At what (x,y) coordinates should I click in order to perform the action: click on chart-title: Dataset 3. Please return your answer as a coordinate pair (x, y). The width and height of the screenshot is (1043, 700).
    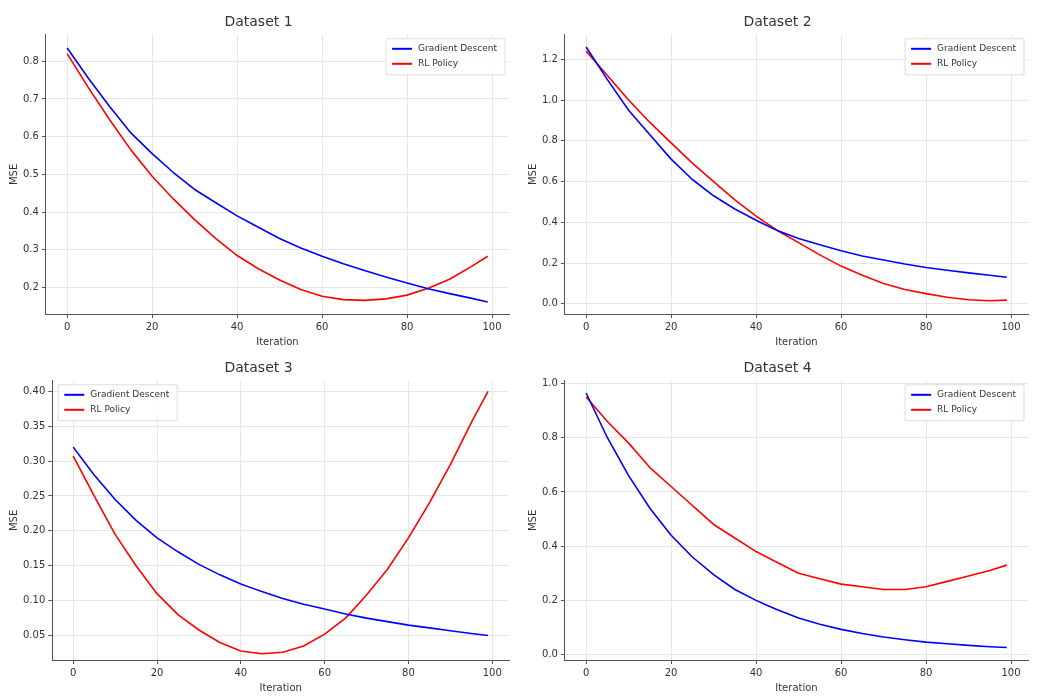
    Looking at the image, I should click on (258, 367).